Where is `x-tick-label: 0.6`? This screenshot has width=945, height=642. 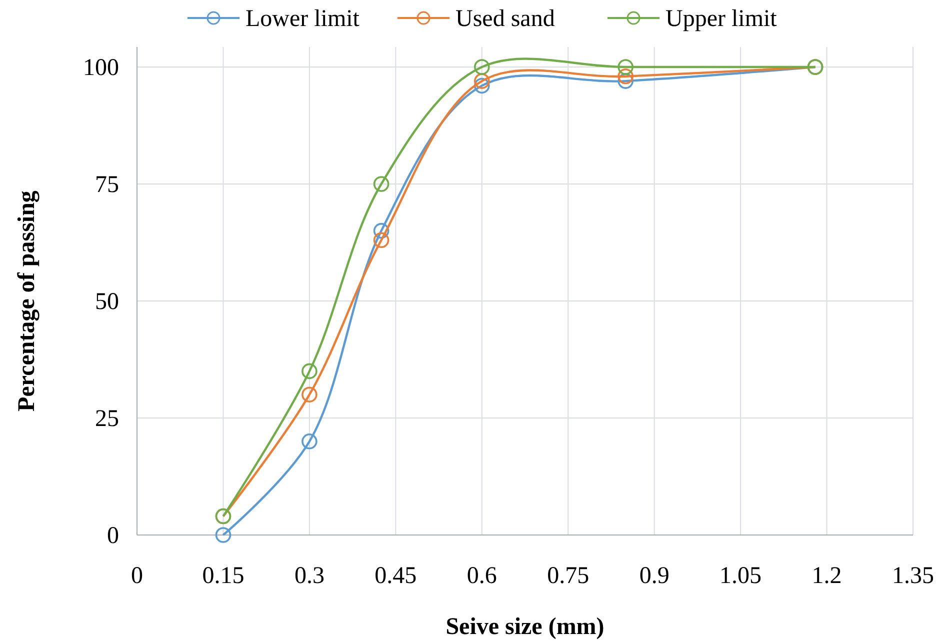 x-tick-label: 0.6 is located at coordinates (481, 576).